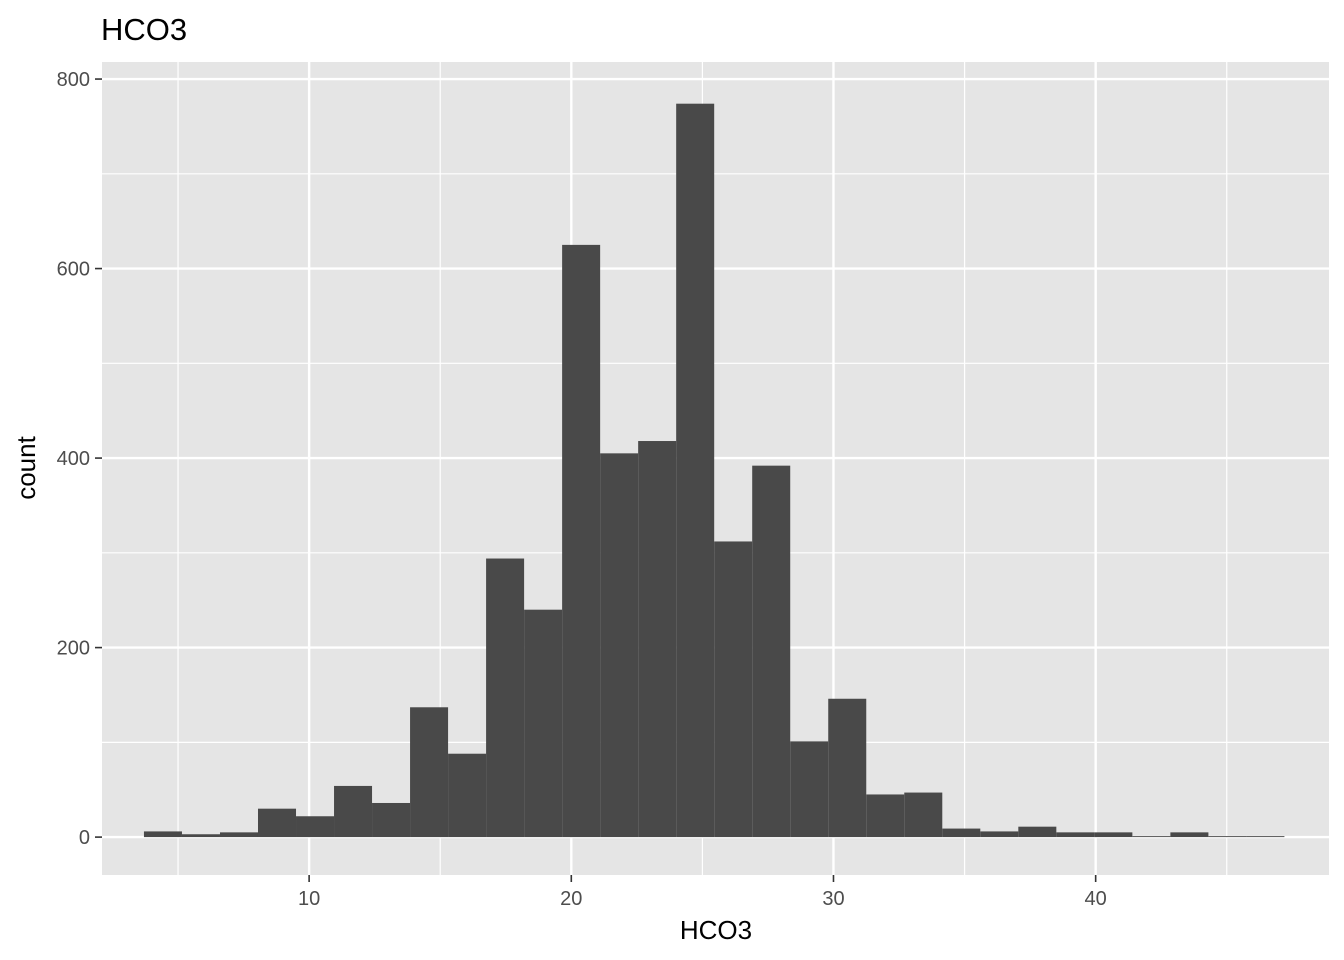 Image resolution: width=1344 pixels, height=960 pixels. Describe the element at coordinates (26, 467) in the screenshot. I see `y-axis-title: count` at that location.